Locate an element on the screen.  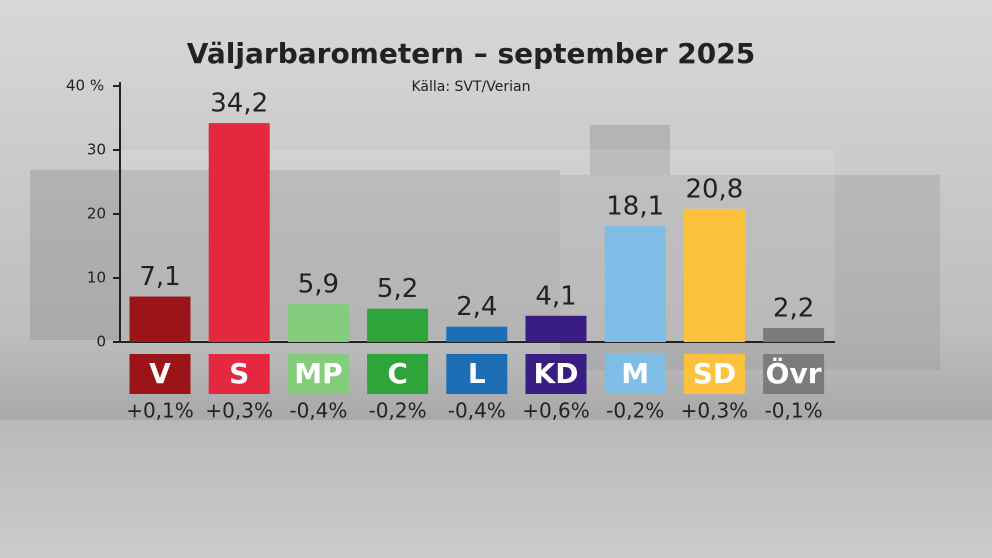
value-label: 5,2 is located at coordinates (397, 289).